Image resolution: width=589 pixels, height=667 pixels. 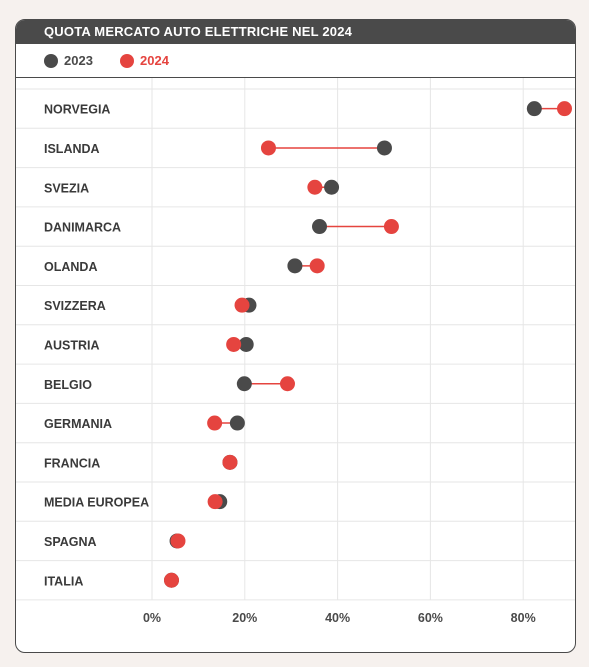 I want to click on x-tick-label: 20%, so click(x=244, y=618).